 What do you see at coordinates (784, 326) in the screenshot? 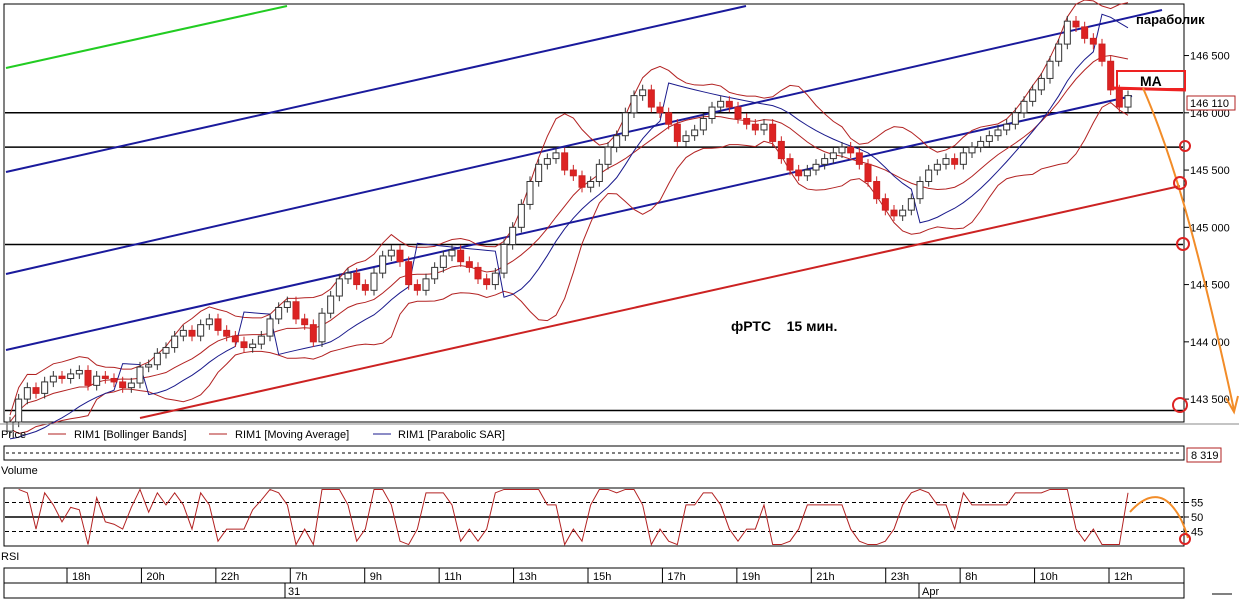
I see `instrument-annotation: фРТС 15 мин.` at bounding box center [784, 326].